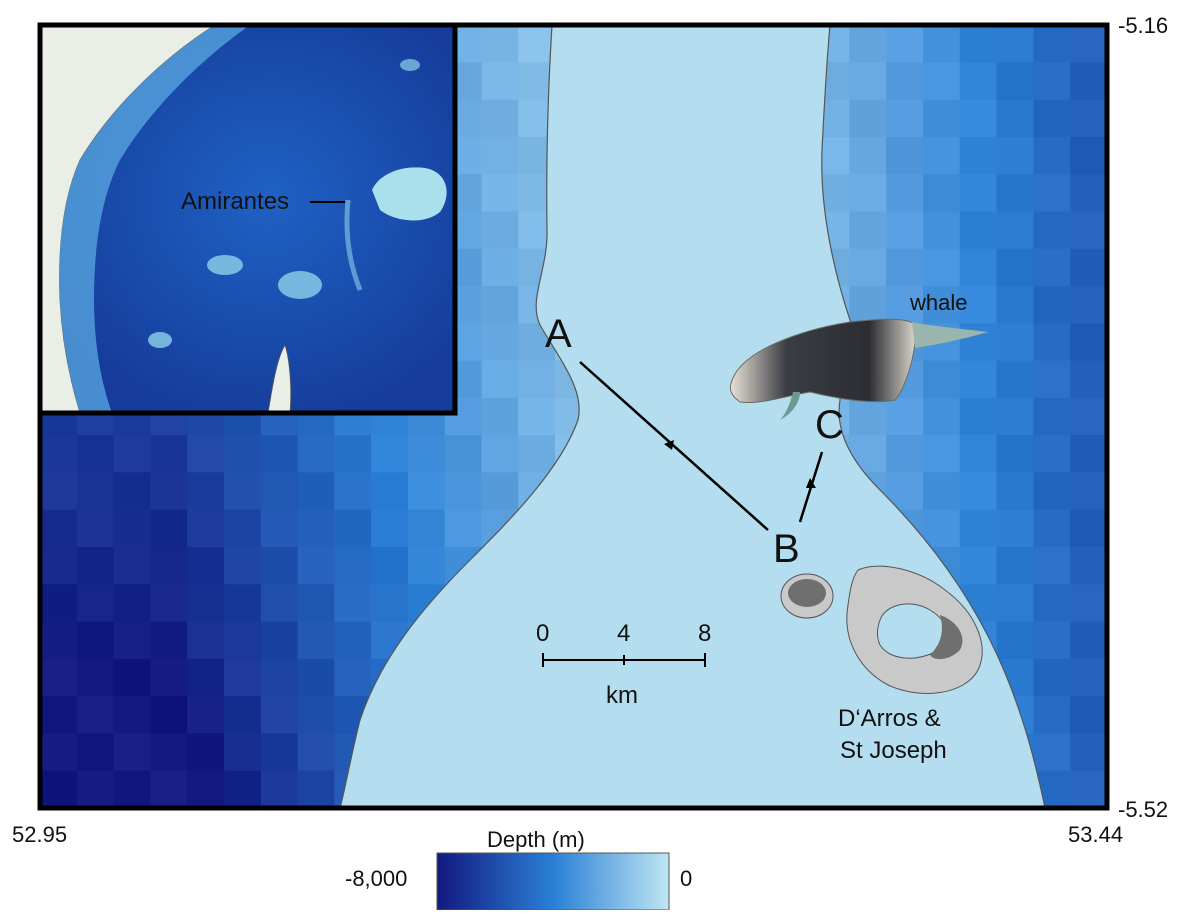 The height and width of the screenshot is (915, 1190). I want to click on inset-amirantes-label: Amirantes, so click(235, 201).